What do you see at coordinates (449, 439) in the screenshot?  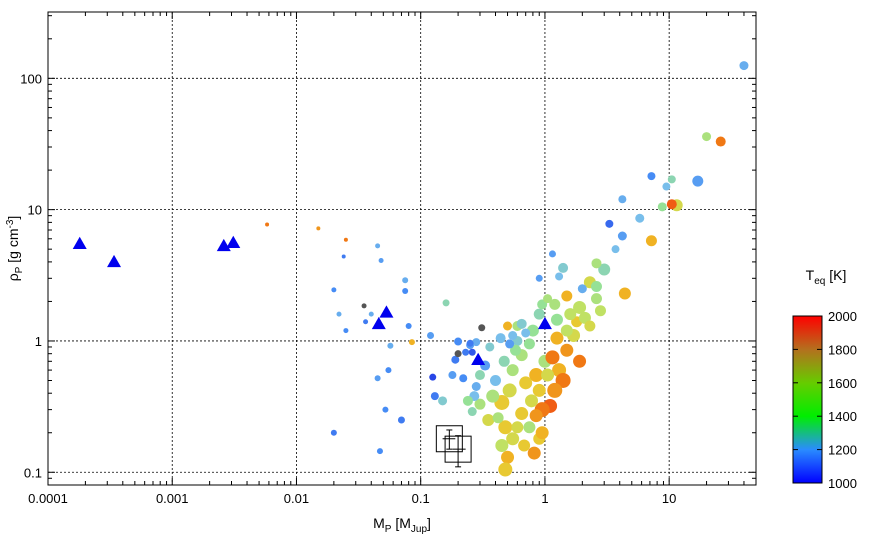 I see `highlight-box` at bounding box center [449, 439].